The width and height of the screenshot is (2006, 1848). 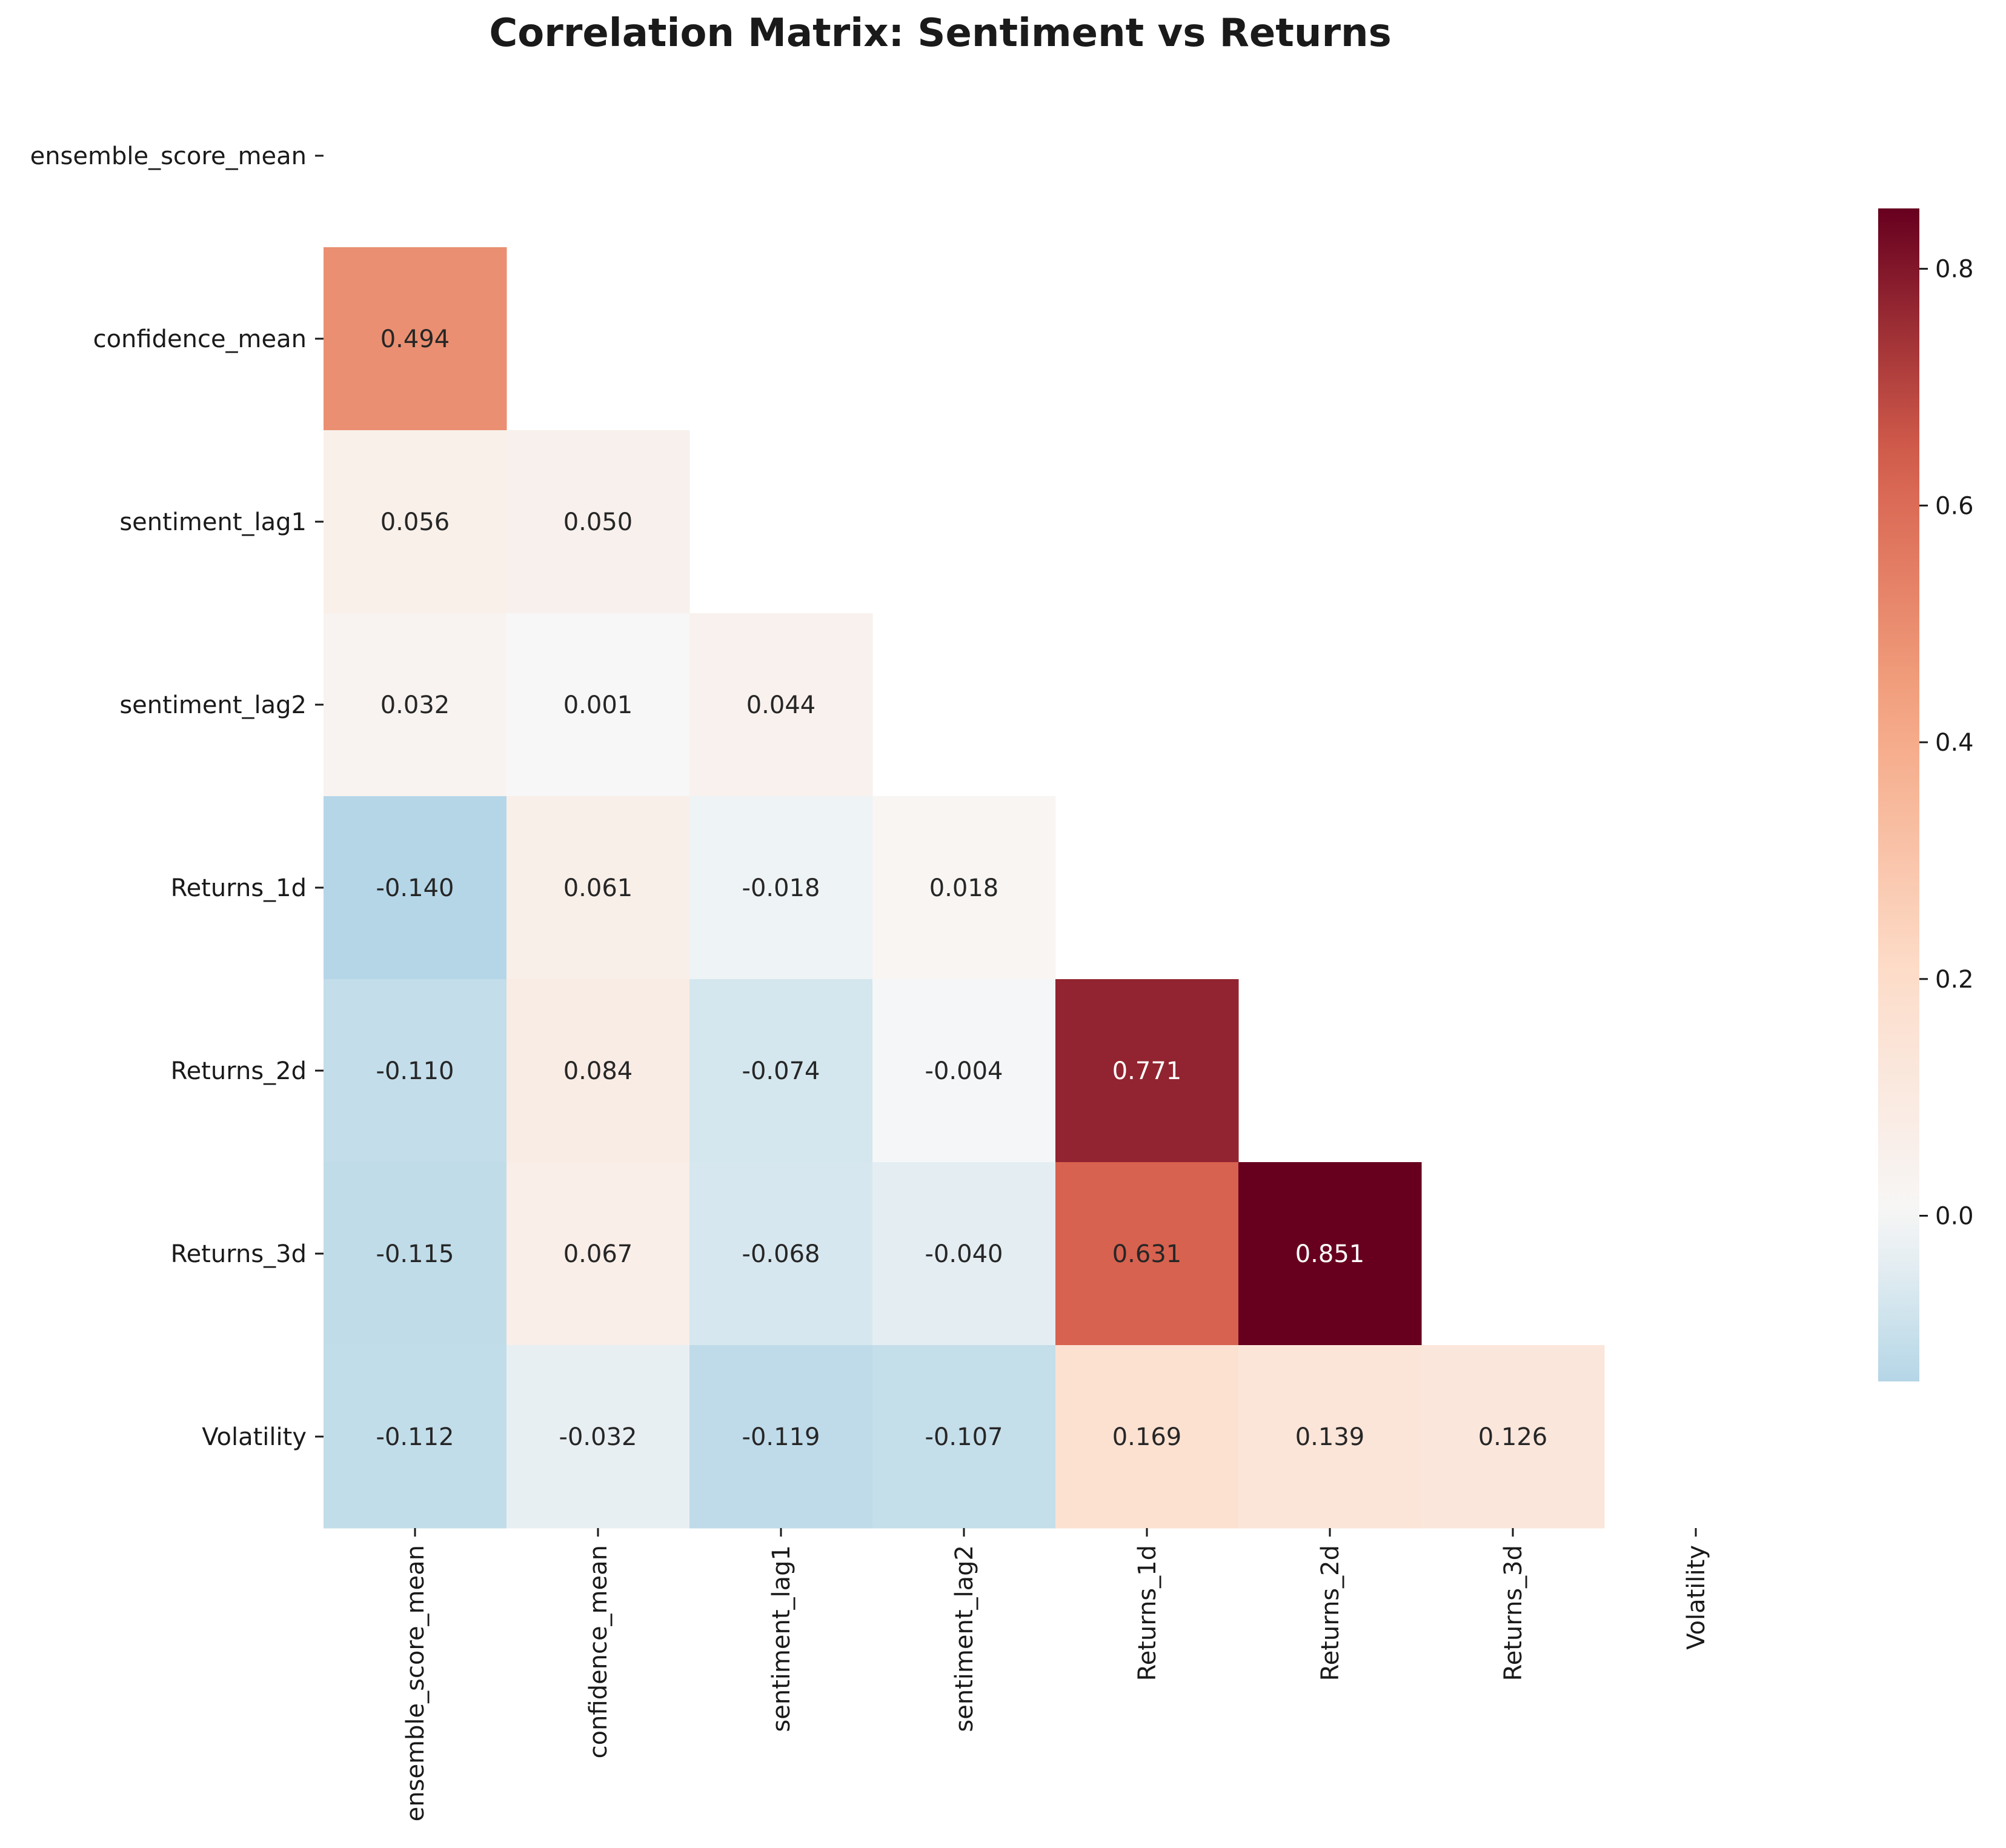 I want to click on cell-annotation: -0.068, so click(x=781, y=1254).